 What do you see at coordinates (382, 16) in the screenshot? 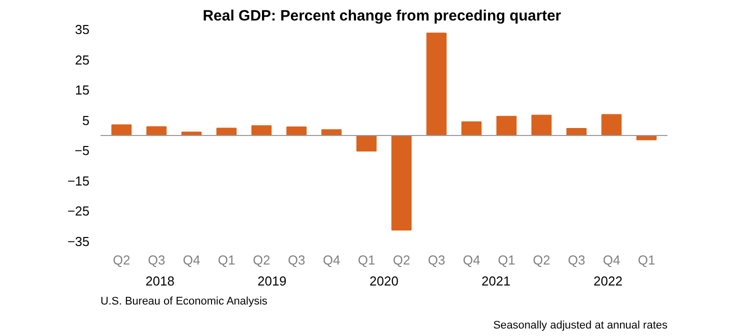
I see `chart-title: Real GDP: Percent change from preceding quarter` at bounding box center [382, 16].